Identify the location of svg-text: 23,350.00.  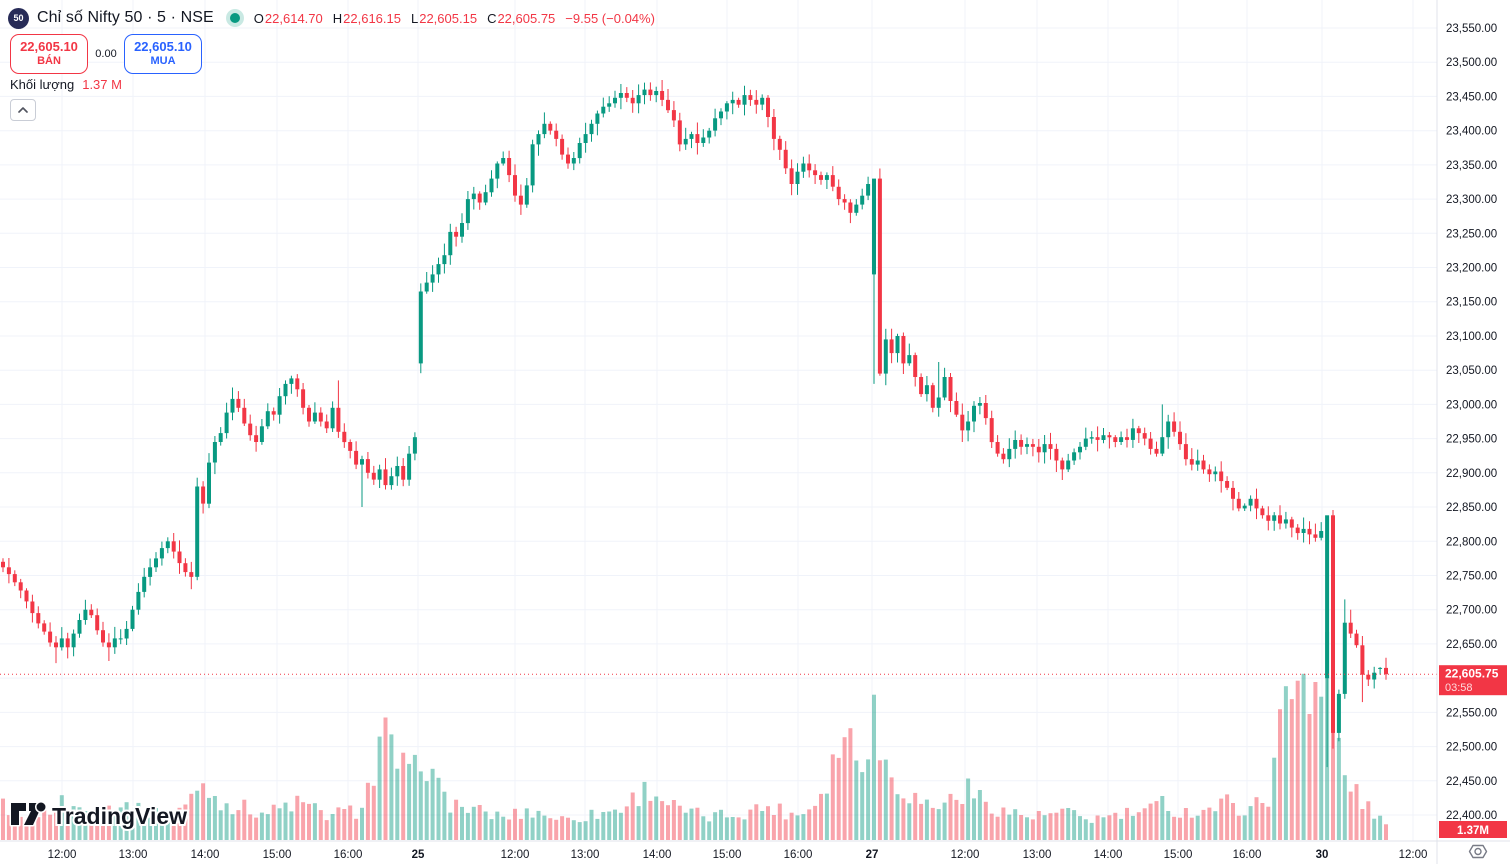
(1471, 166).